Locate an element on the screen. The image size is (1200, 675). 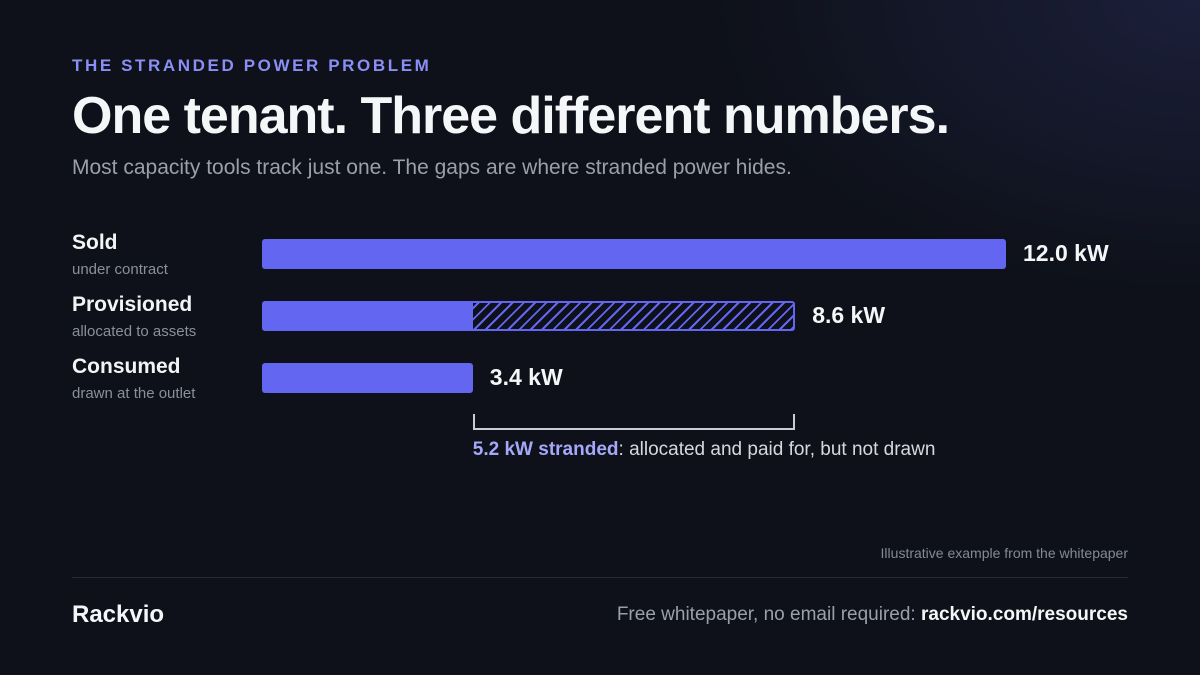
value-label-consumed: 3.4 kW is located at coordinates (526, 377).